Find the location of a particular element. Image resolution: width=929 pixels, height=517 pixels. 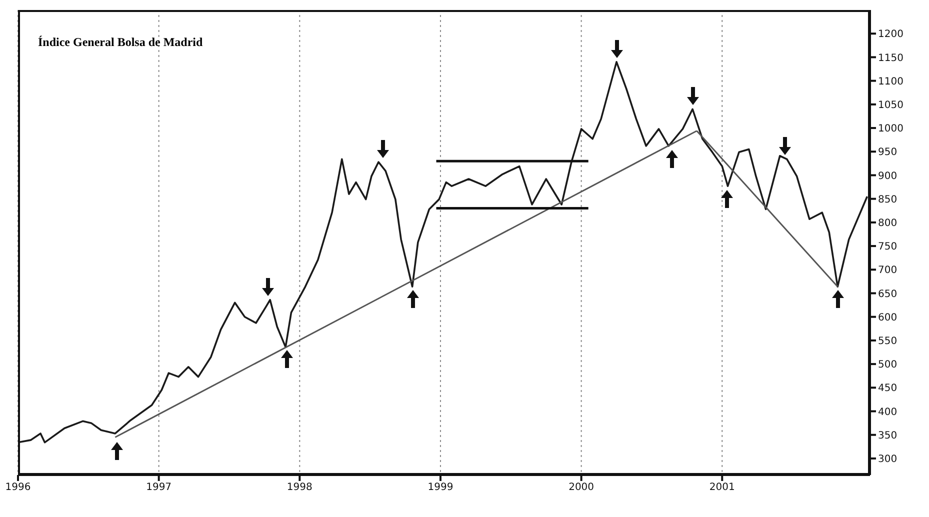

y-tick-label: 1200 is located at coordinates (891, 34).